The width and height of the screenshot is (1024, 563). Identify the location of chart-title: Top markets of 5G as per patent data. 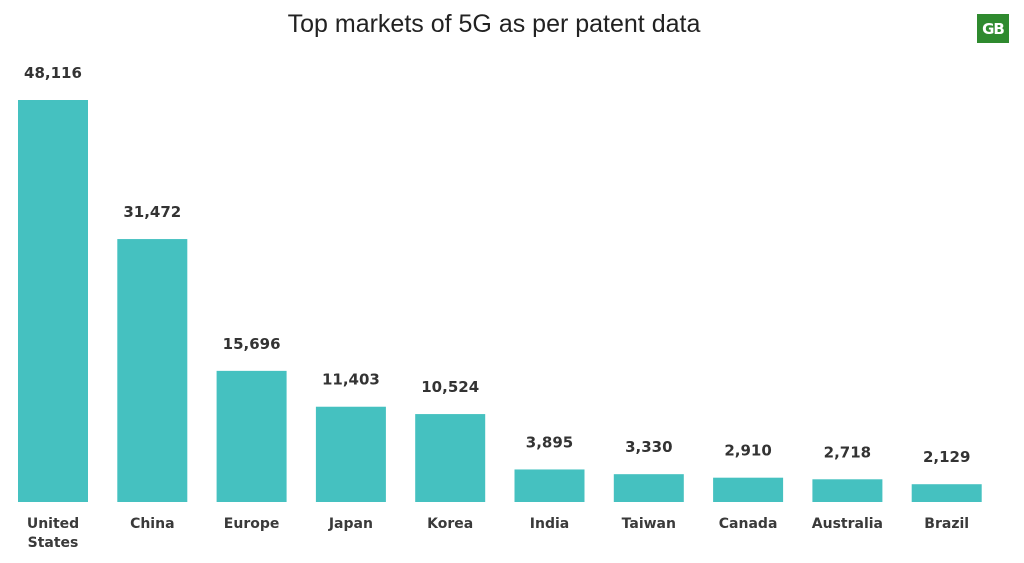
(494, 24).